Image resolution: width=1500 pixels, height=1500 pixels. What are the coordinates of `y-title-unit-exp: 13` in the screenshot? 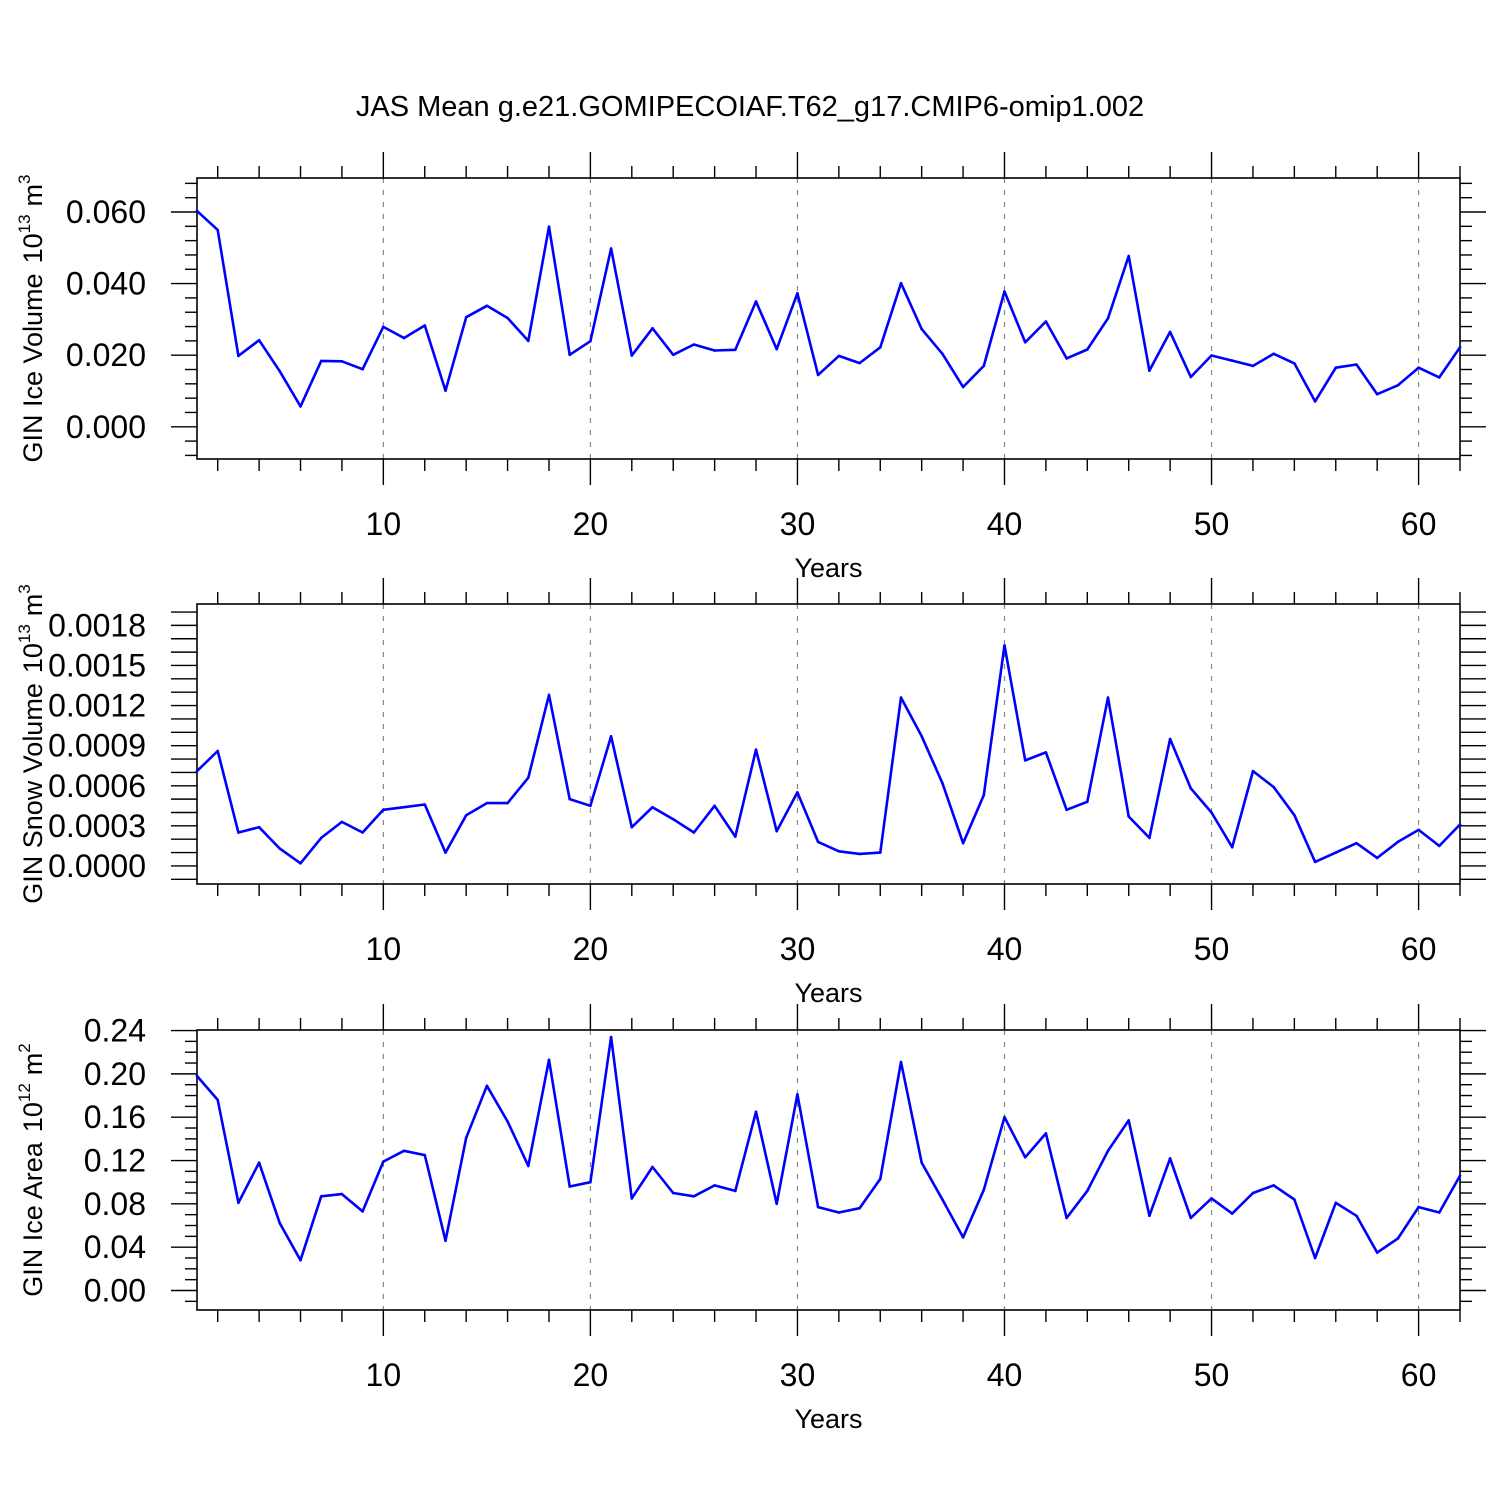 It's located at (24, 223).